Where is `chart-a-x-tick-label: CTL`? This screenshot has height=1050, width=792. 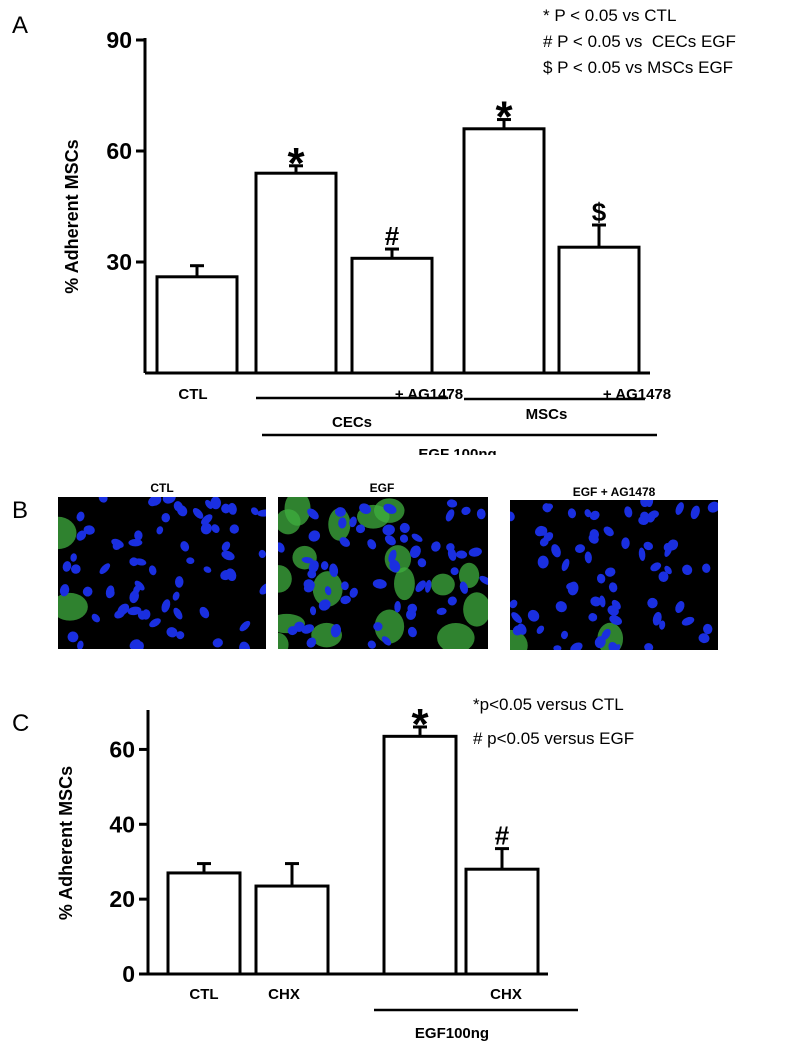
chart-a-x-tick-label: CTL is located at coordinates (192, 394).